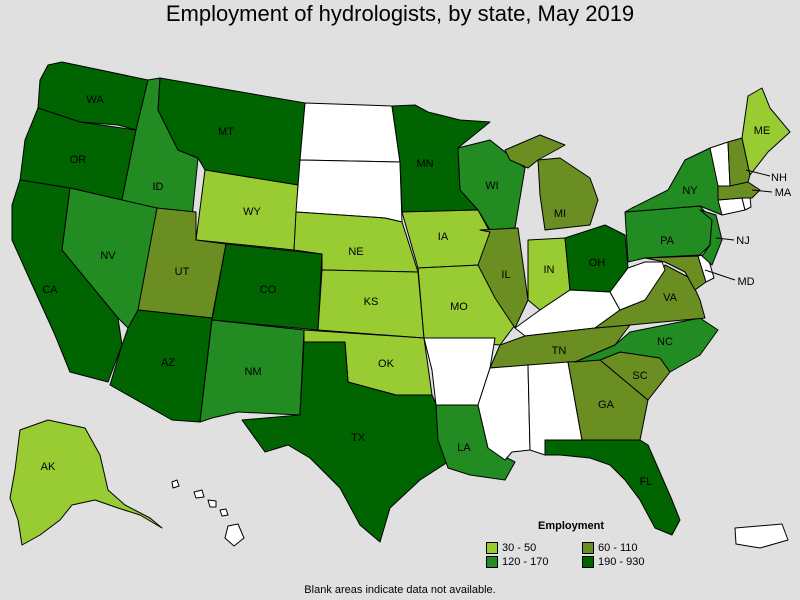  Describe the element at coordinates (519, 548) in the screenshot. I see `legend-label: 30 - 50` at that location.